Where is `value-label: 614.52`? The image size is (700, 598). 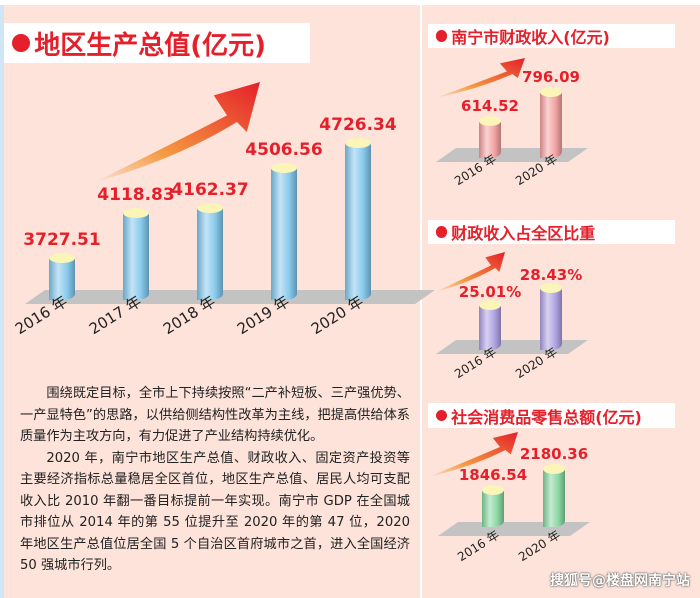 value-label: 614.52 is located at coordinates (490, 106).